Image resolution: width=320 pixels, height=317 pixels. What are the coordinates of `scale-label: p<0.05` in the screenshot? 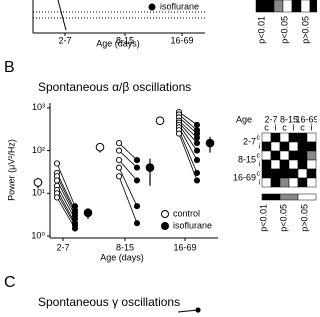 It's located at (284, 30).